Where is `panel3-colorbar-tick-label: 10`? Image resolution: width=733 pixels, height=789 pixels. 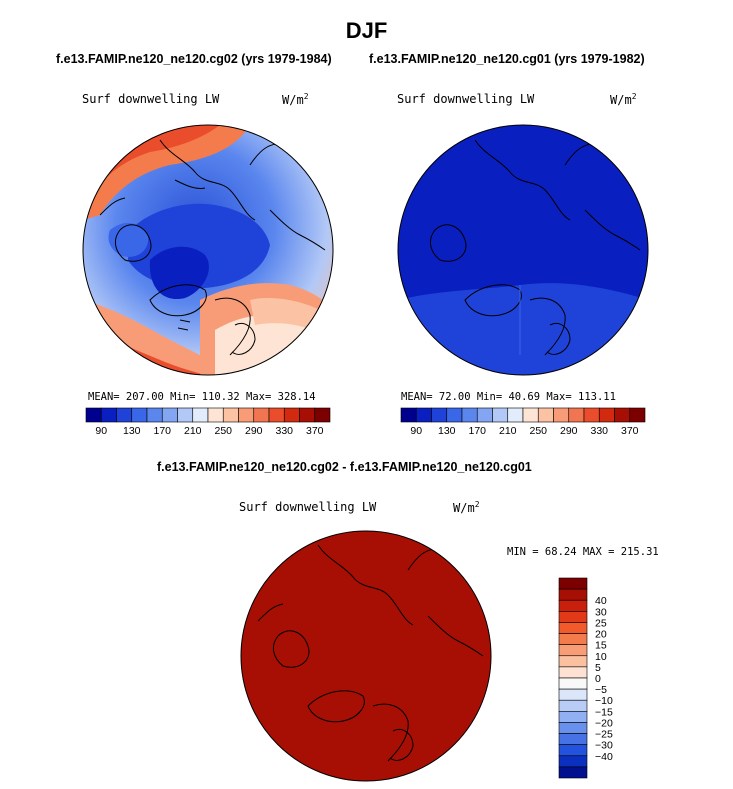
panel3-colorbar-tick-label: 10 is located at coordinates (601, 657).